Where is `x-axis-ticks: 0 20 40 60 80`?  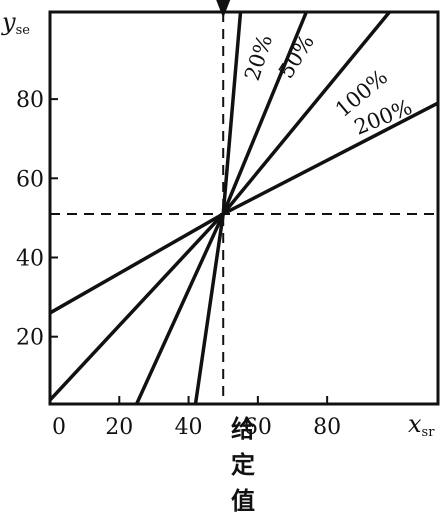 x-axis-ticks: 0 20 40 60 80 is located at coordinates (195, 418).